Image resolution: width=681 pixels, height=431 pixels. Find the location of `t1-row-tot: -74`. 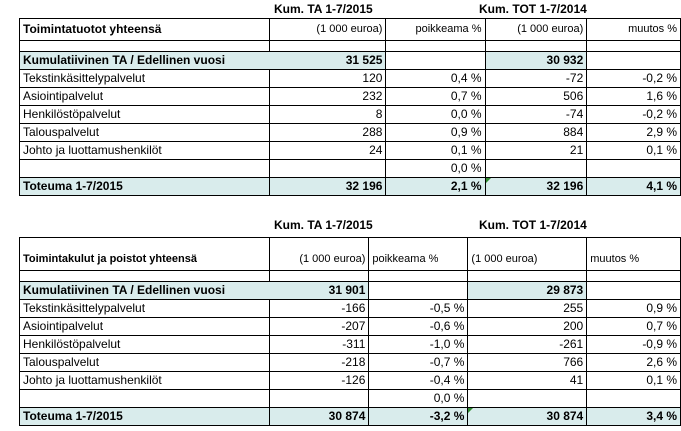

t1-row-tot: -74 is located at coordinates (536, 114).